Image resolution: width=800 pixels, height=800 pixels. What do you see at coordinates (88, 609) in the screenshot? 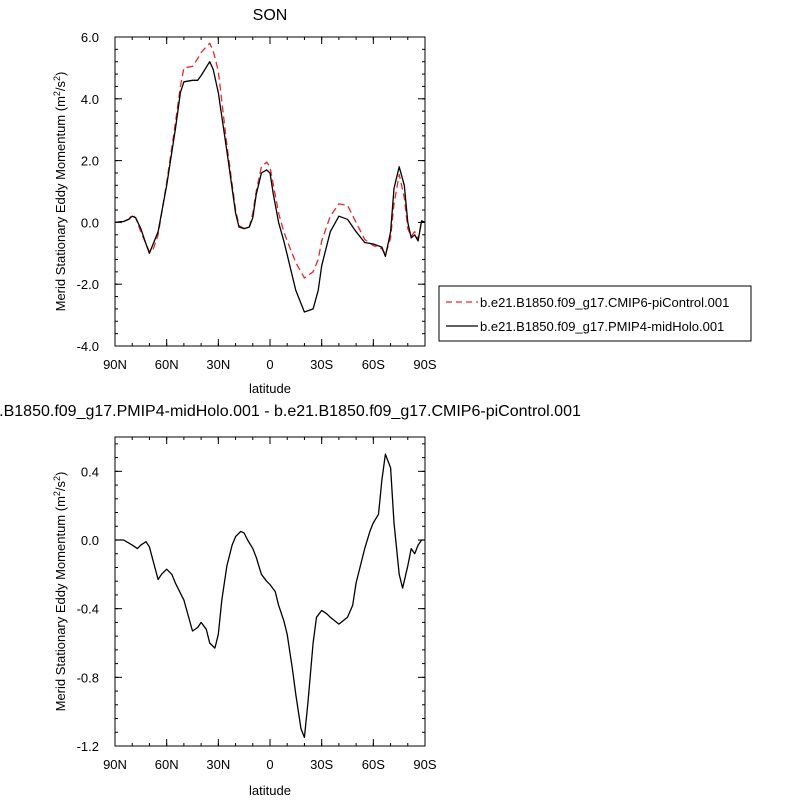
I see `y-tick-label: -0.4` at bounding box center [88, 609].